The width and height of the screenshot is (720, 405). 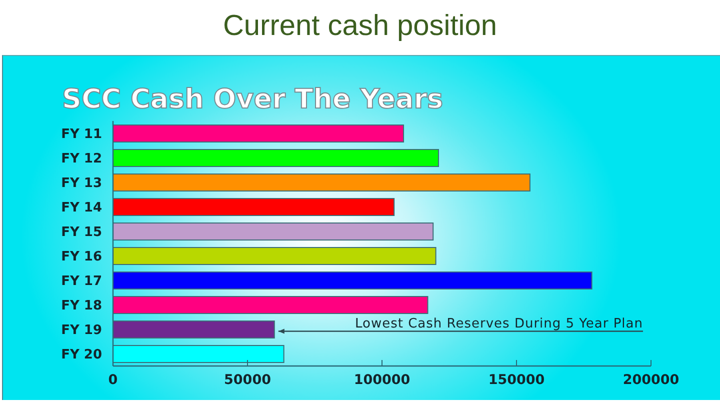 I want to click on y-tick-label: FY 17, so click(x=81, y=281).